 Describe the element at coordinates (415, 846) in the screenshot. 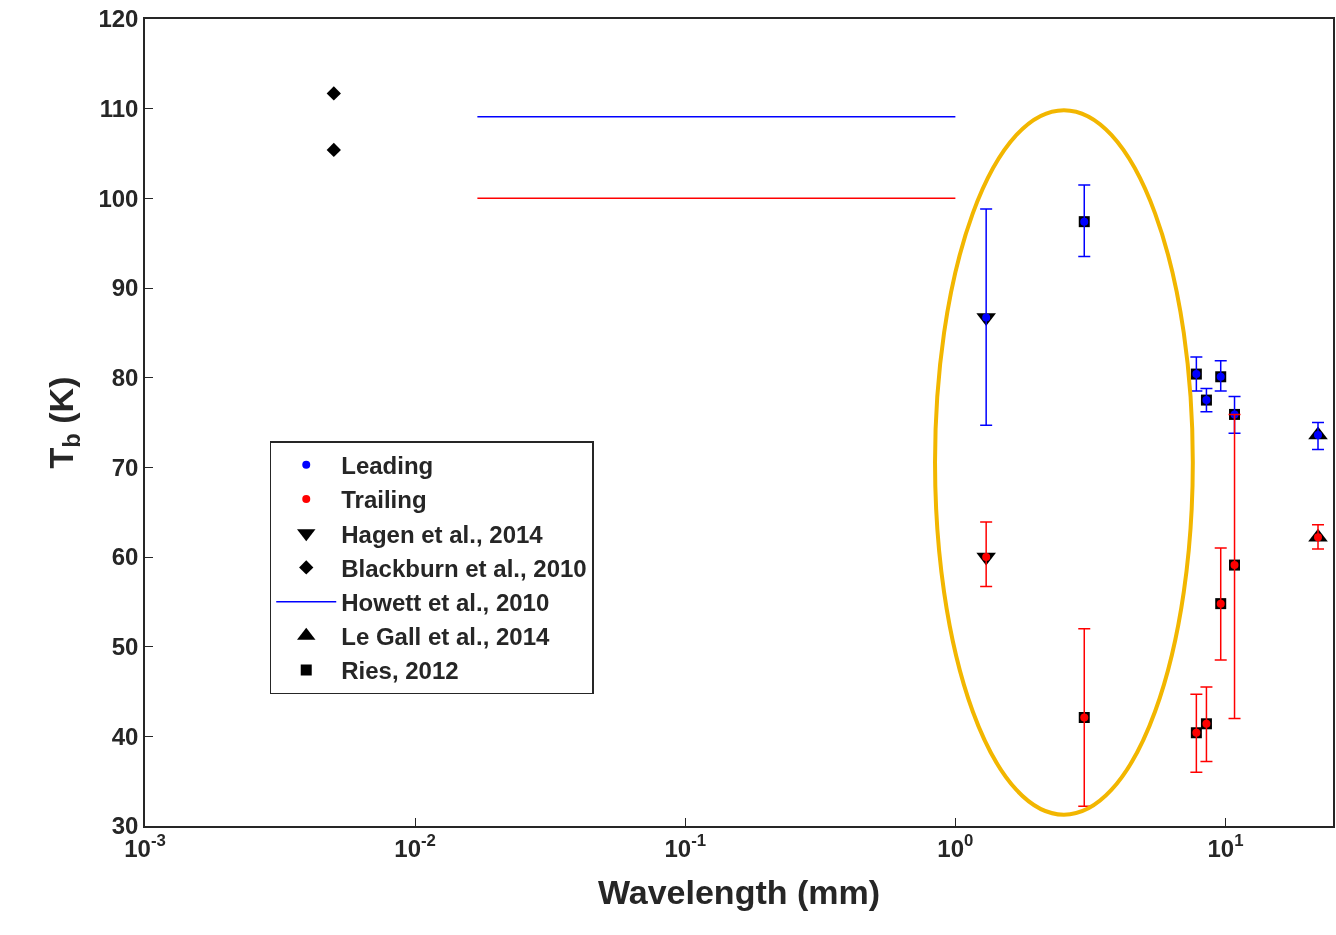

I see `x-tick-label: 10$^{-2}$` at that location.